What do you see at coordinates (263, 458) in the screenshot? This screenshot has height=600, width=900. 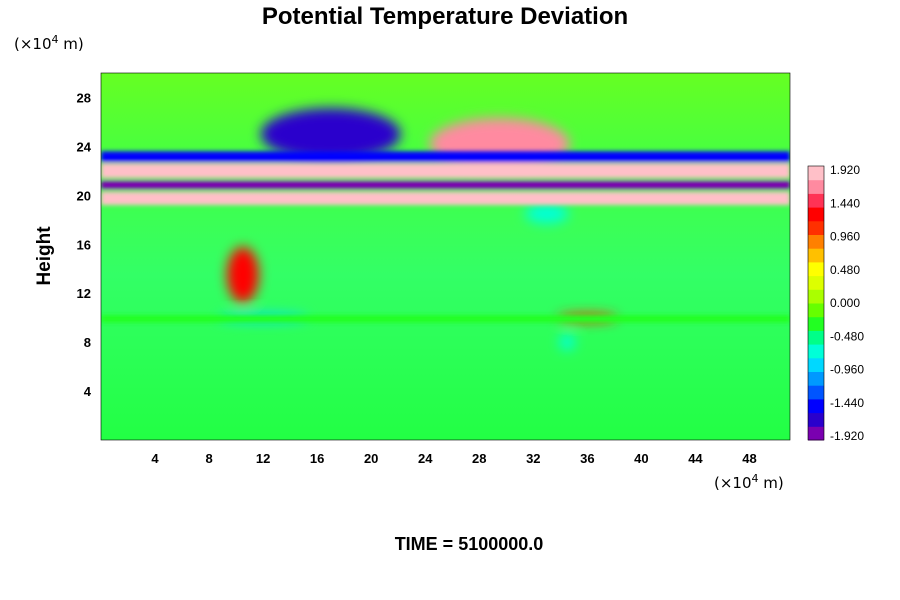 I see `x-tick-label: 12` at bounding box center [263, 458].